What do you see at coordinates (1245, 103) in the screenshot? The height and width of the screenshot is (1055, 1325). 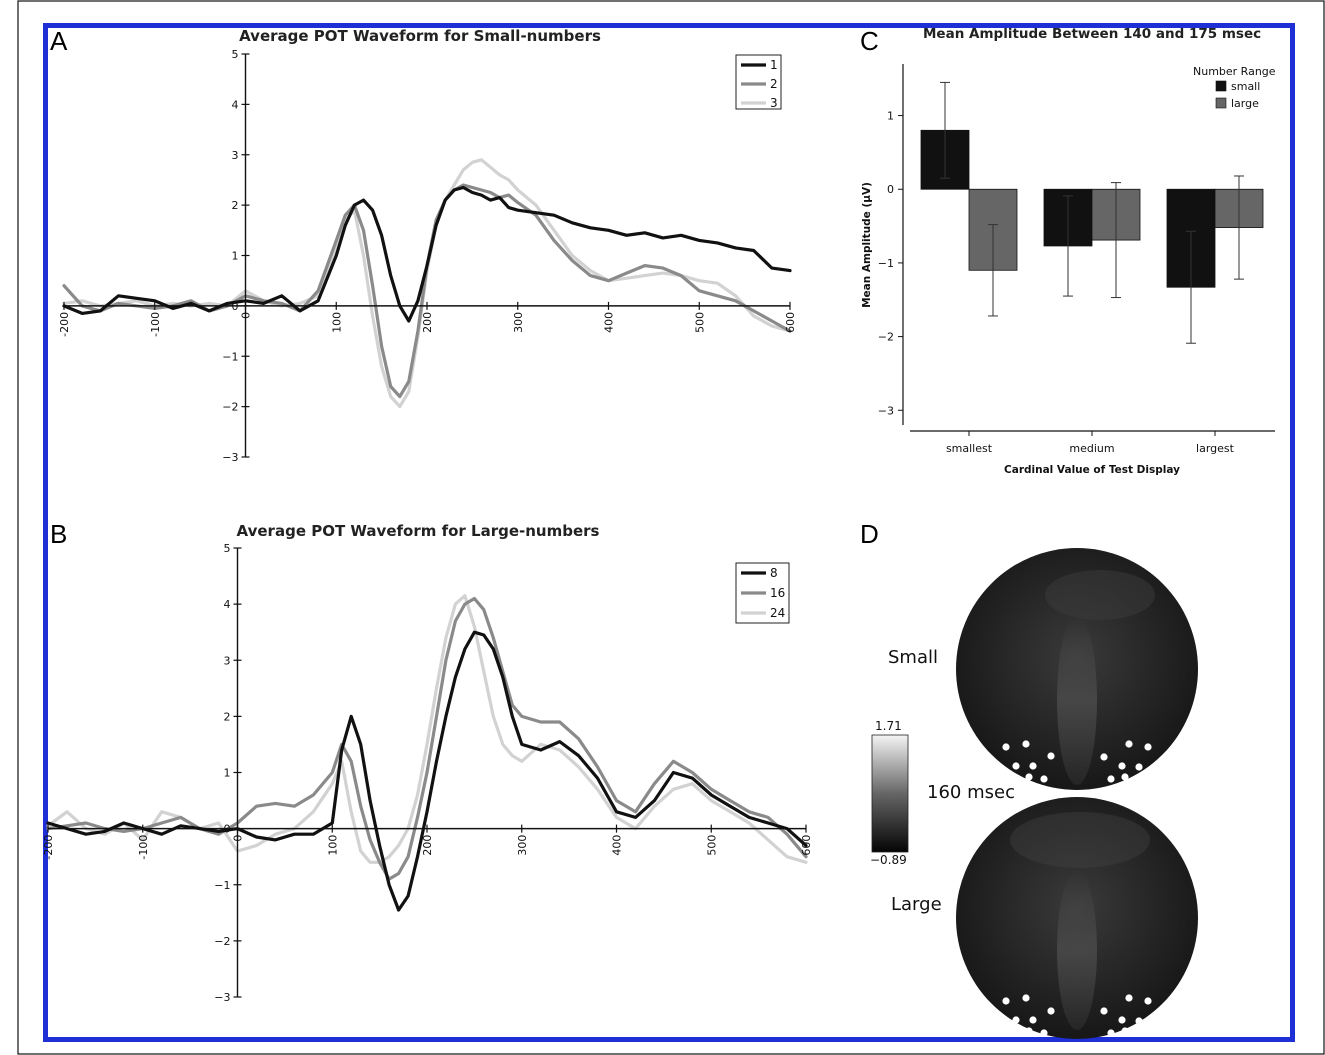 I see `legend-label-large: large` at bounding box center [1245, 103].